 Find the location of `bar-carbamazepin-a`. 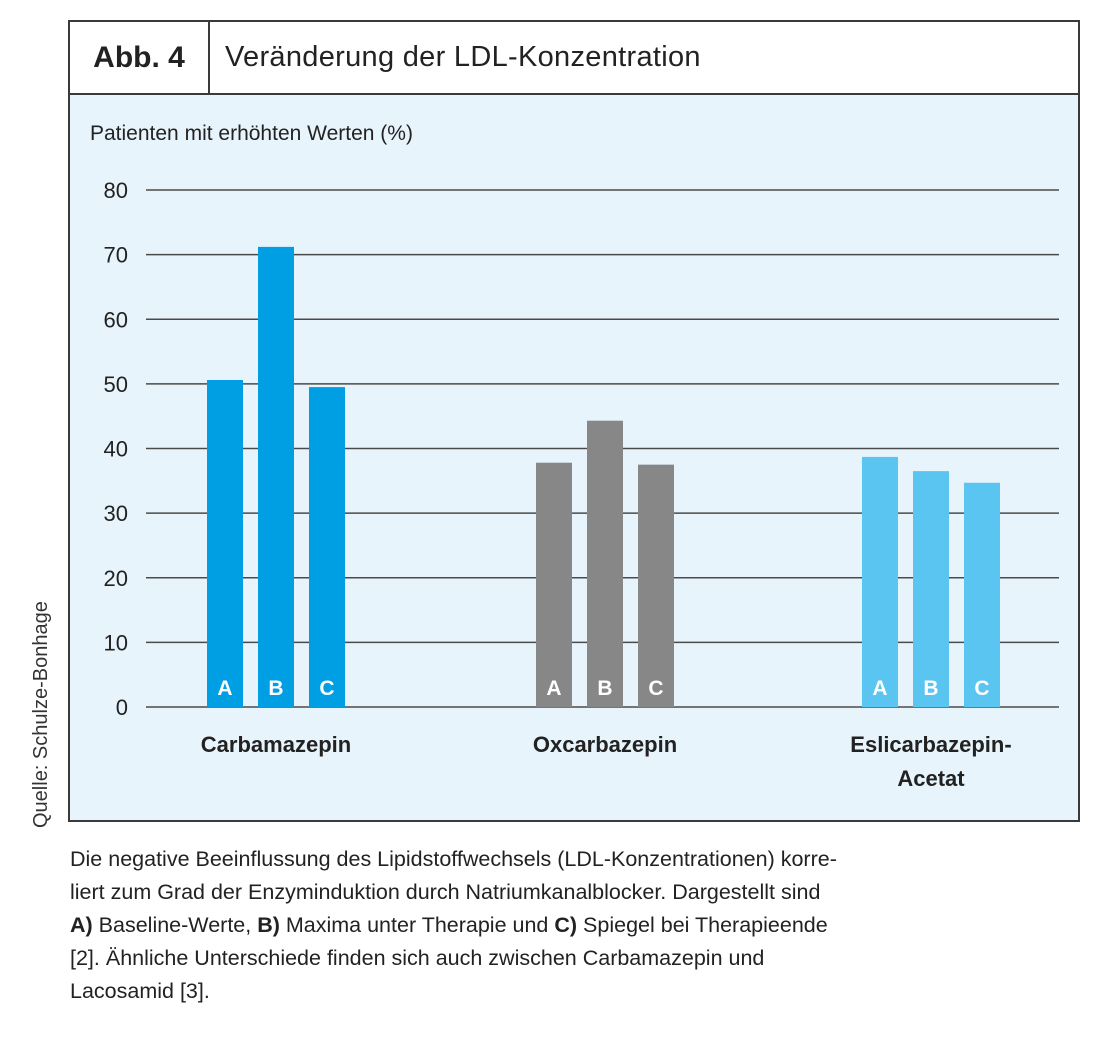

bar-carbamazepin-a is located at coordinates (225, 543).